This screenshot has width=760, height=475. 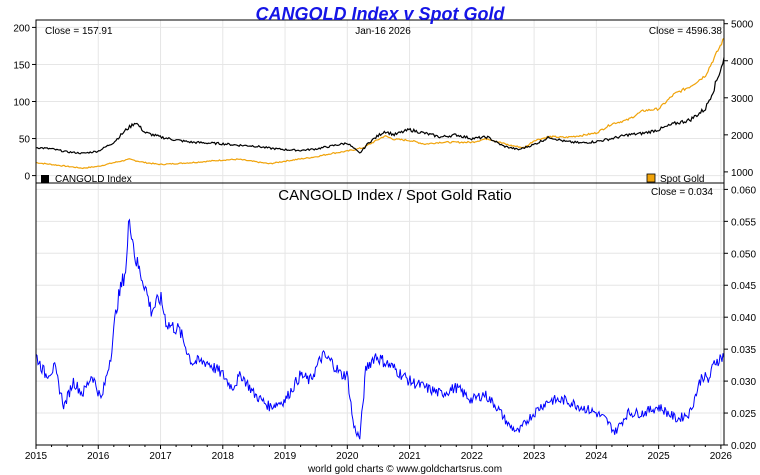 What do you see at coordinates (394, 195) in the screenshot?
I see `ratio-title: CANGOLD Index / Spot Gold Ratio` at bounding box center [394, 195].